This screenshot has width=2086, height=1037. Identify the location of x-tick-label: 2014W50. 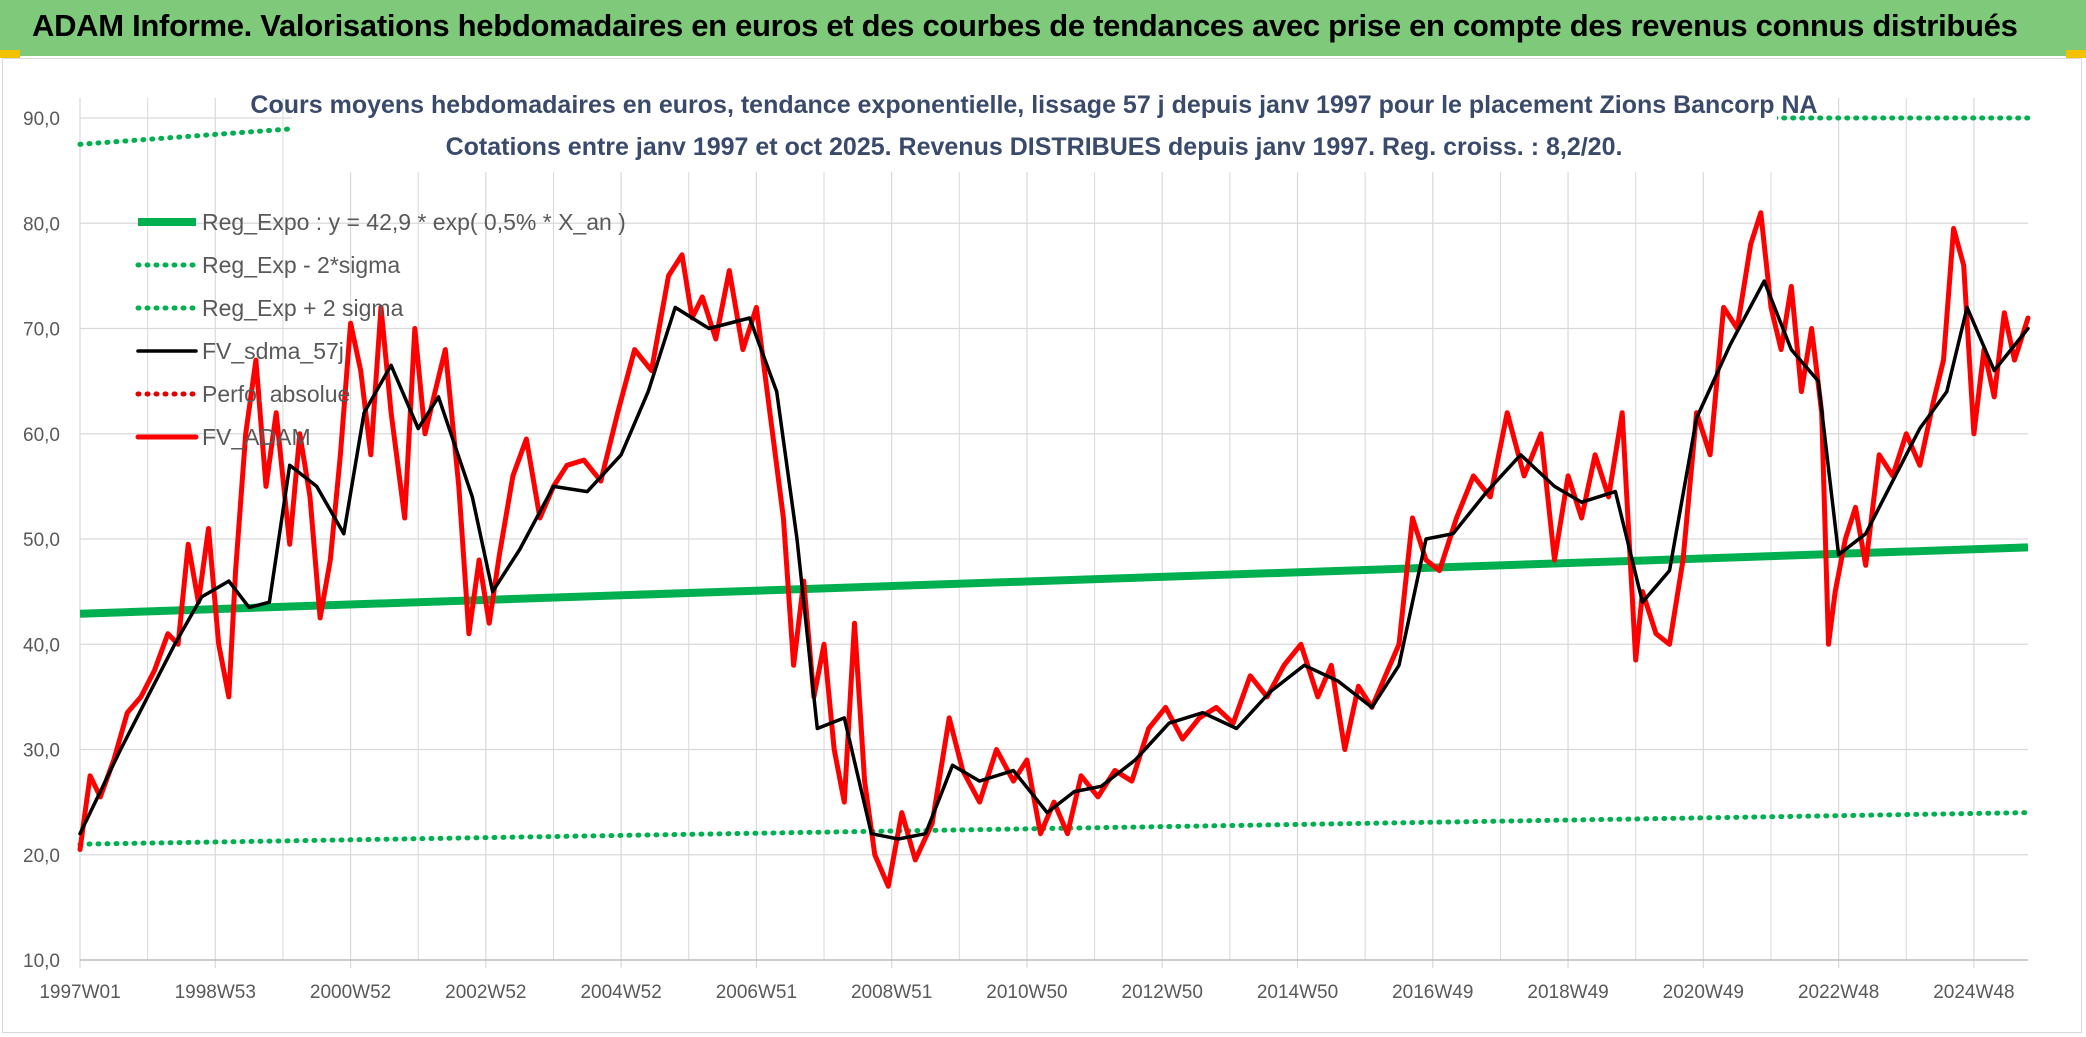
(1297, 992).